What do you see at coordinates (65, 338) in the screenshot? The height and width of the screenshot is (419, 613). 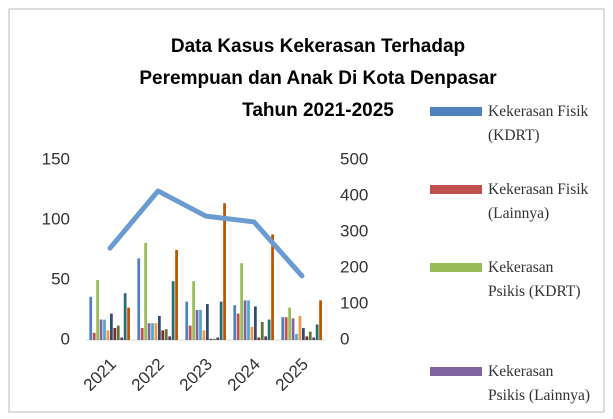 I see `y-tick-label: 0` at bounding box center [65, 338].